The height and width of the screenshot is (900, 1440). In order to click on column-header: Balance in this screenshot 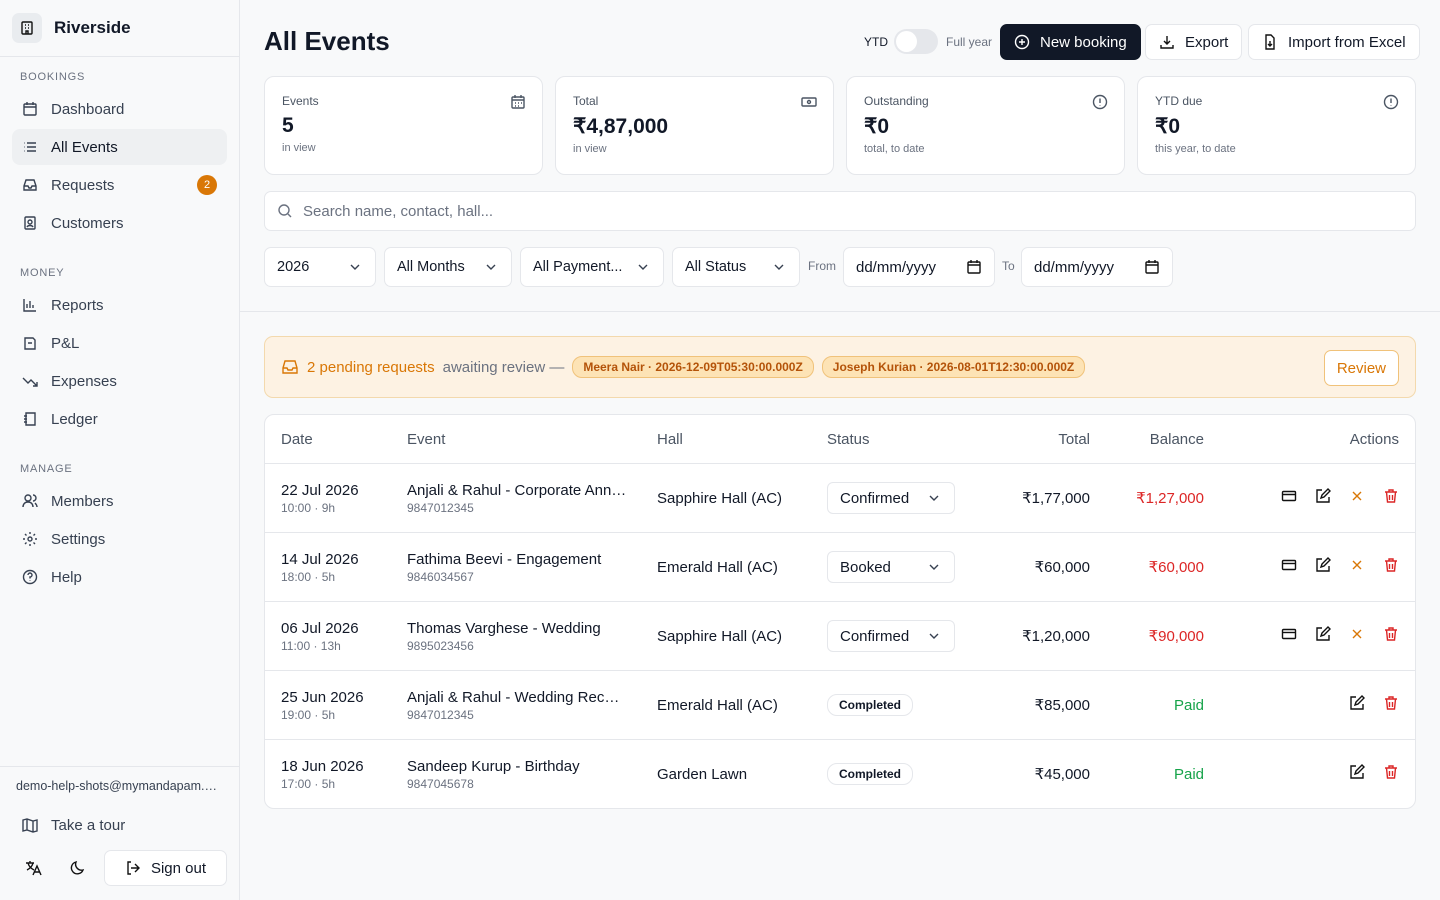, I will do `click(1176, 439)`.